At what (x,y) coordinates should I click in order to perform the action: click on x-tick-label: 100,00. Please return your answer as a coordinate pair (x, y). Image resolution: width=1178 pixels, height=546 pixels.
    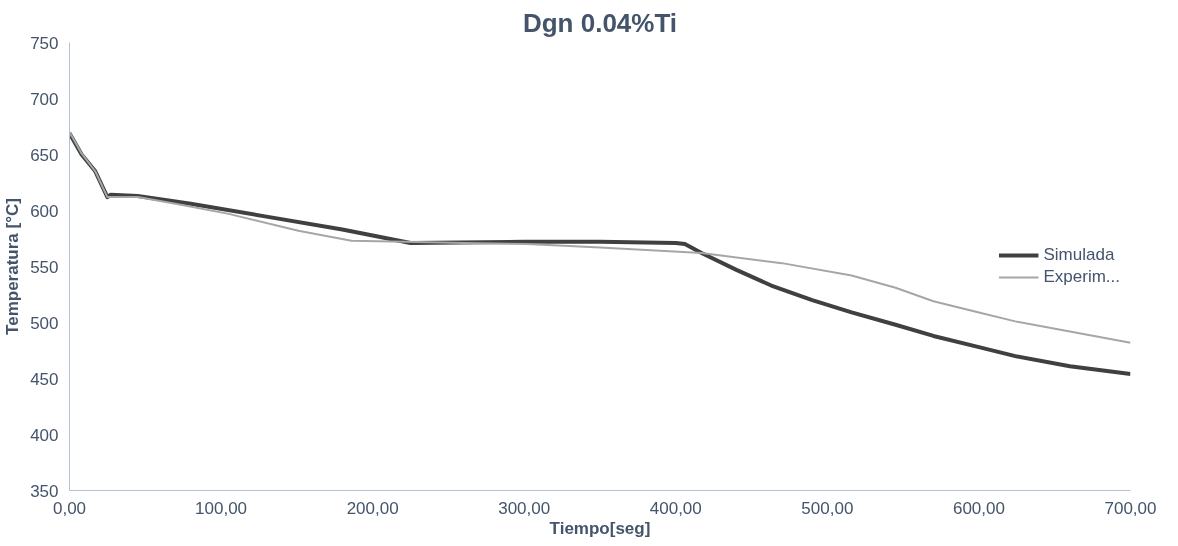
    Looking at the image, I should click on (221, 508).